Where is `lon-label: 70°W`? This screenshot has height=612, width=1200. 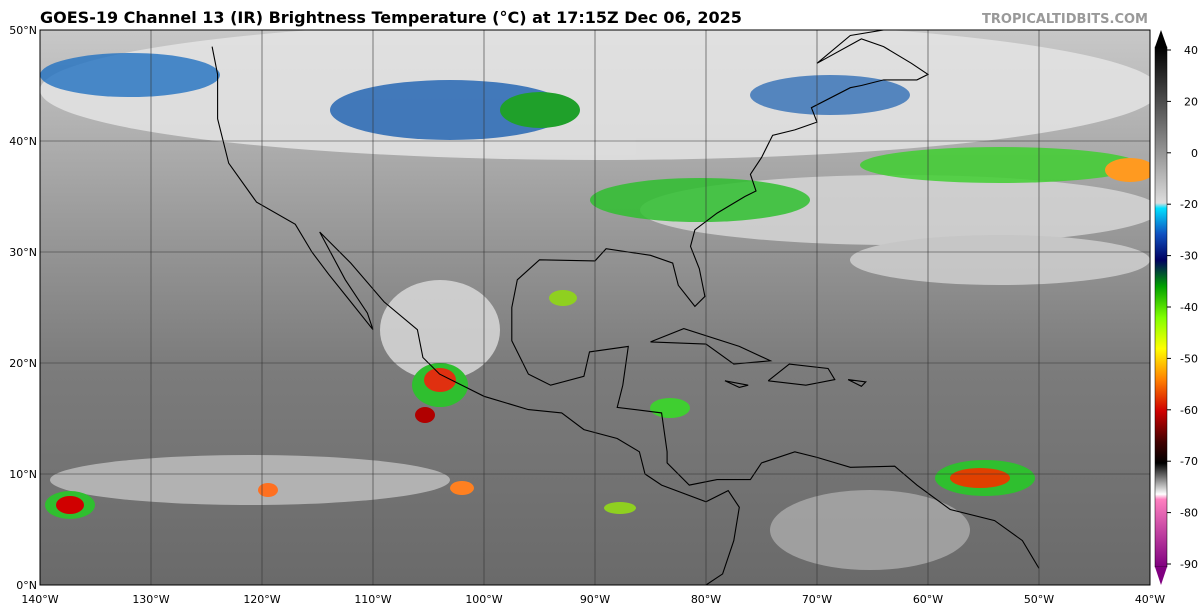 lon-label: 70°W is located at coordinates (817, 599).